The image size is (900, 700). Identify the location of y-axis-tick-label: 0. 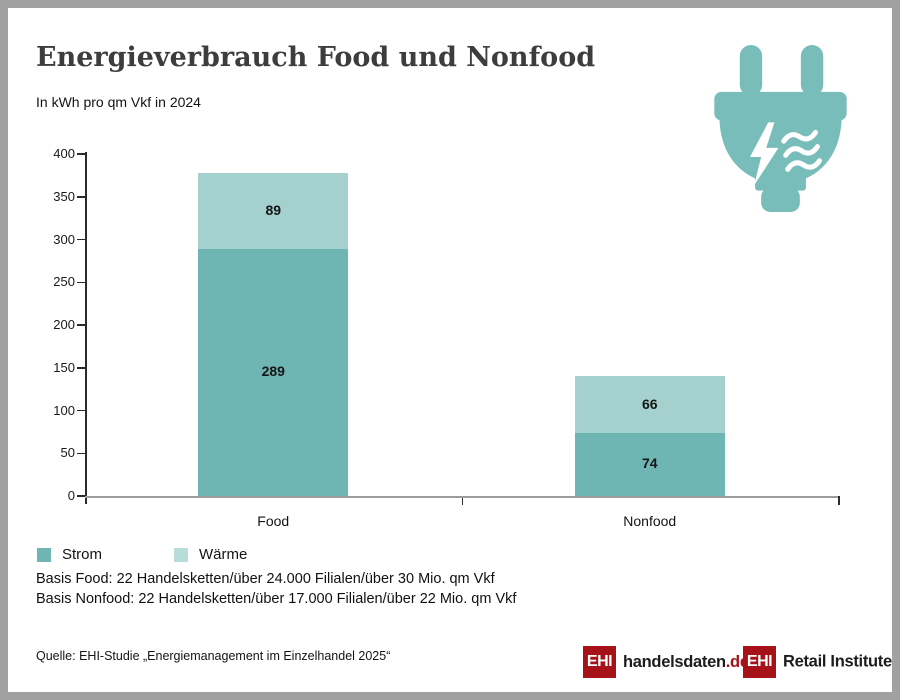
(71, 495).